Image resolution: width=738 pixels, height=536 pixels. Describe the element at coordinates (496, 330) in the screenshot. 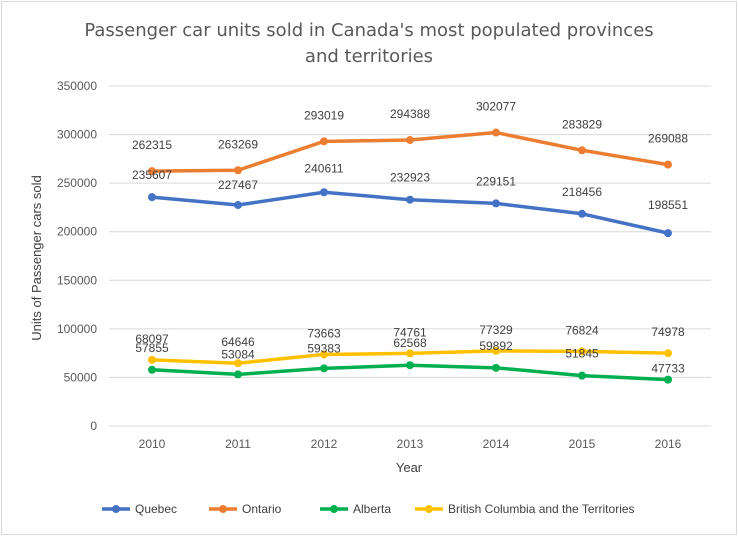

I see `data-label: 77329` at that location.